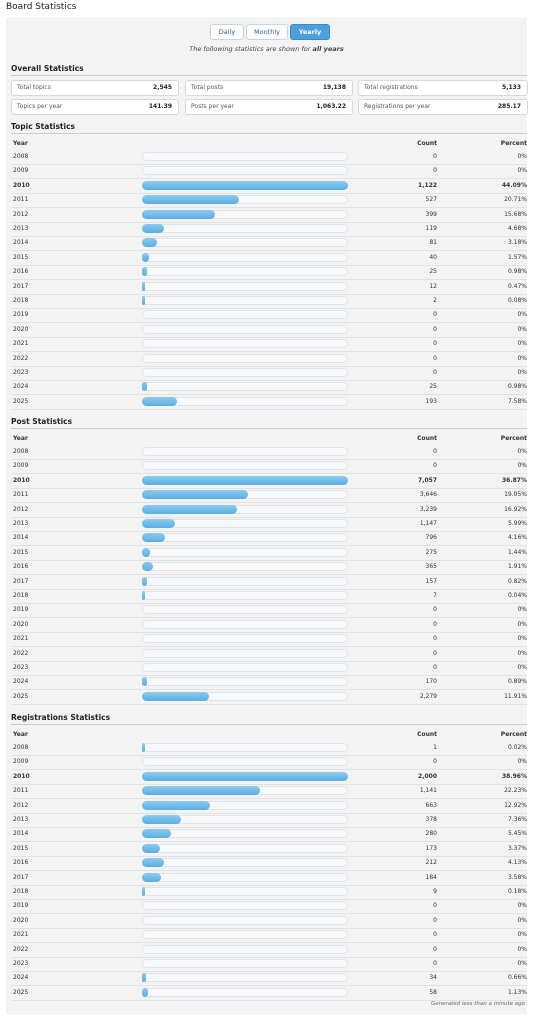  What do you see at coordinates (431, 552) in the screenshot?
I see `count: 275` at bounding box center [431, 552].